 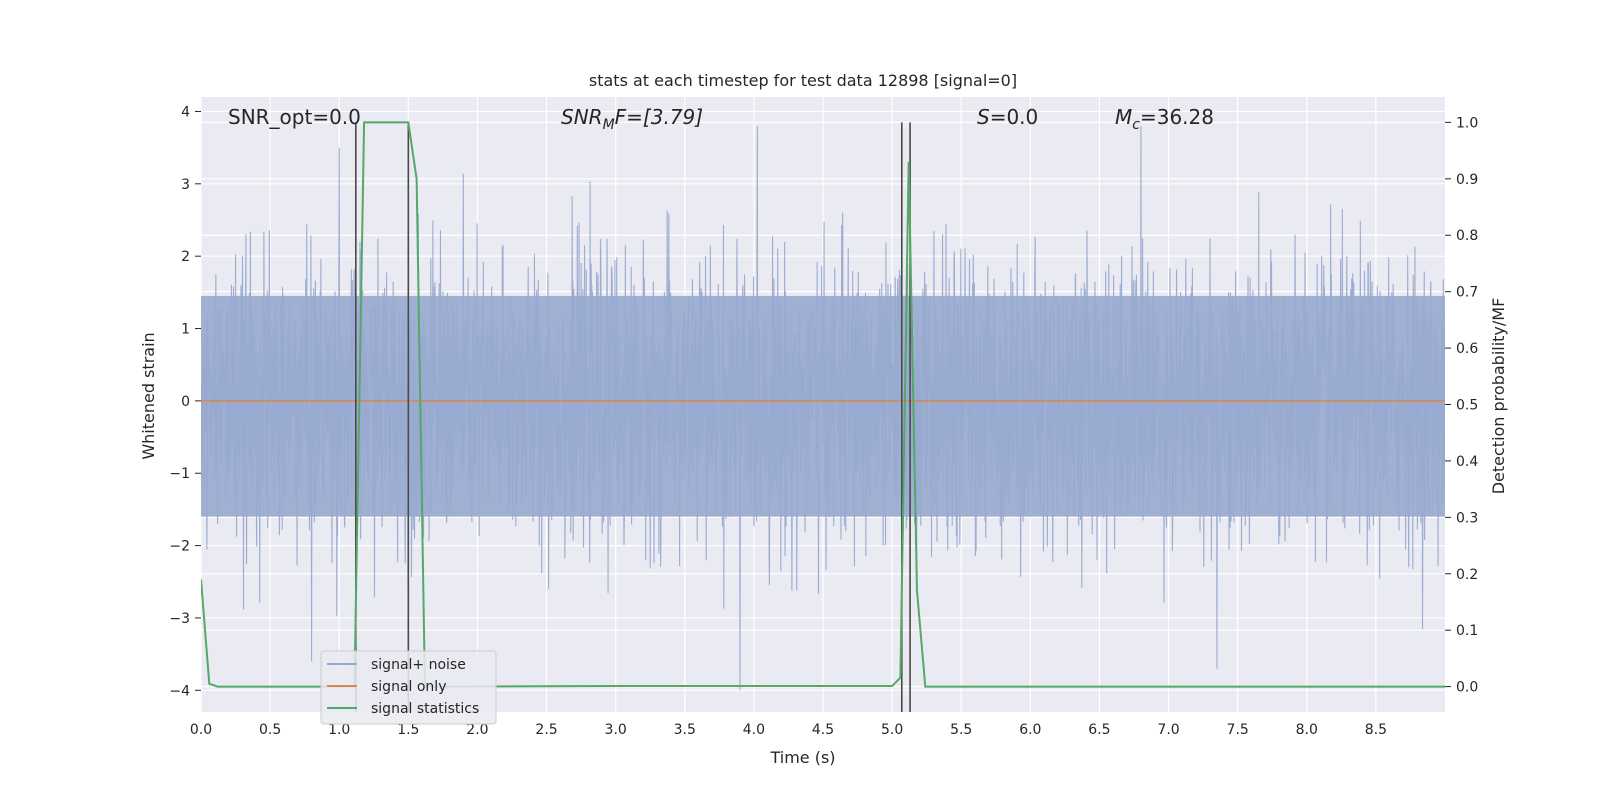 I want to click on legend-label-signal-statistics: signal statistics, so click(x=425, y=709).